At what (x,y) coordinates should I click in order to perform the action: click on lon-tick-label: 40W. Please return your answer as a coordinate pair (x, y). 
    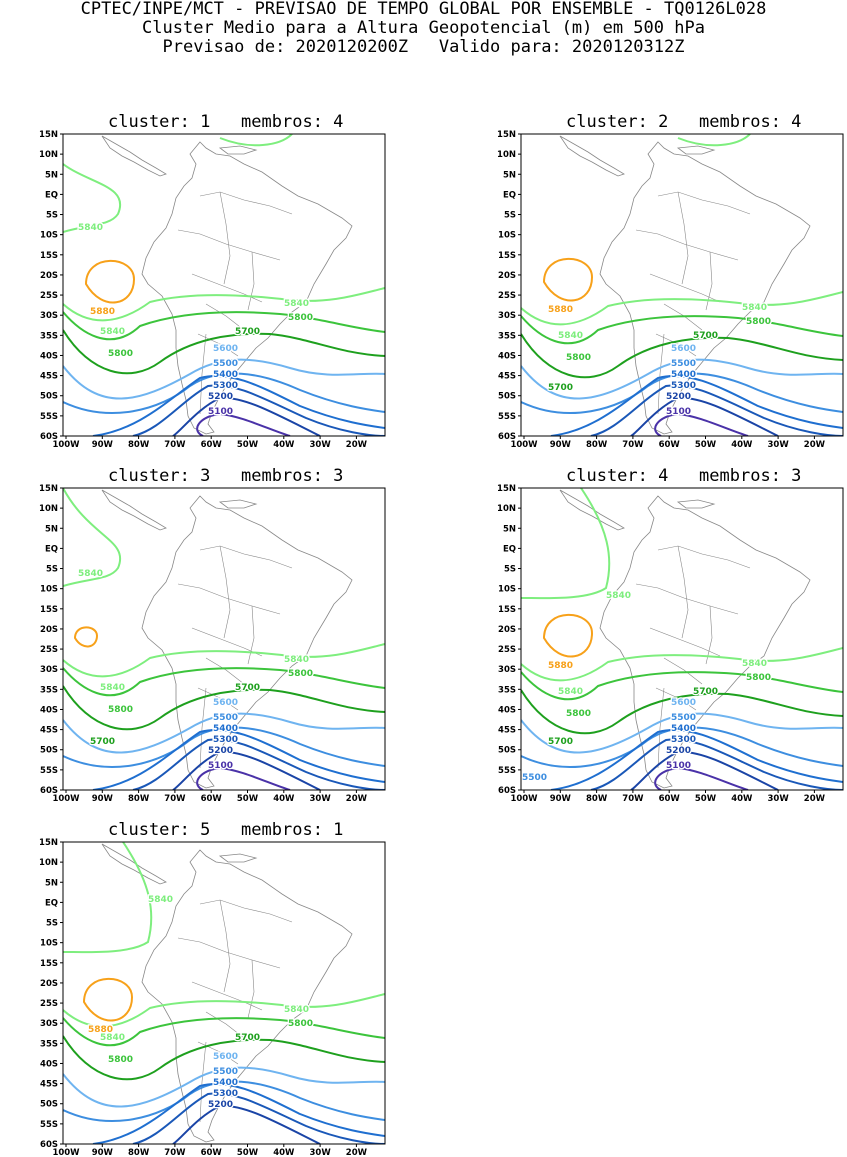
    Looking at the image, I should click on (284, 799).